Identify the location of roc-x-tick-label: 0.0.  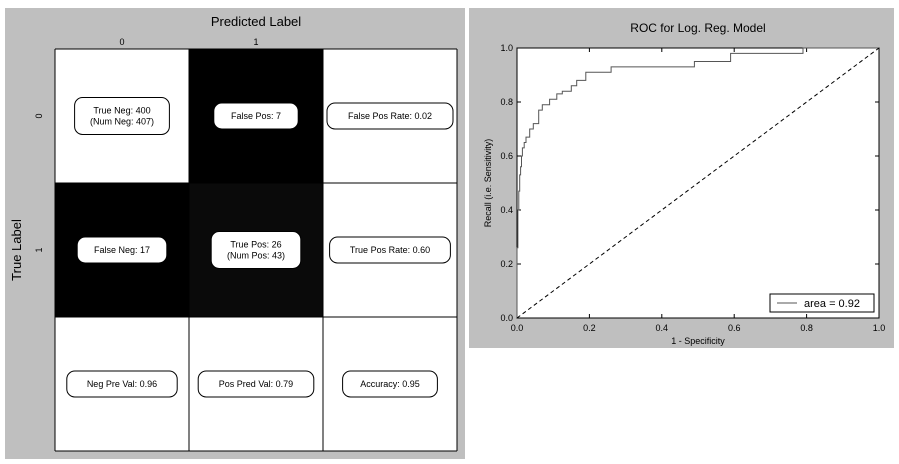
(517, 328).